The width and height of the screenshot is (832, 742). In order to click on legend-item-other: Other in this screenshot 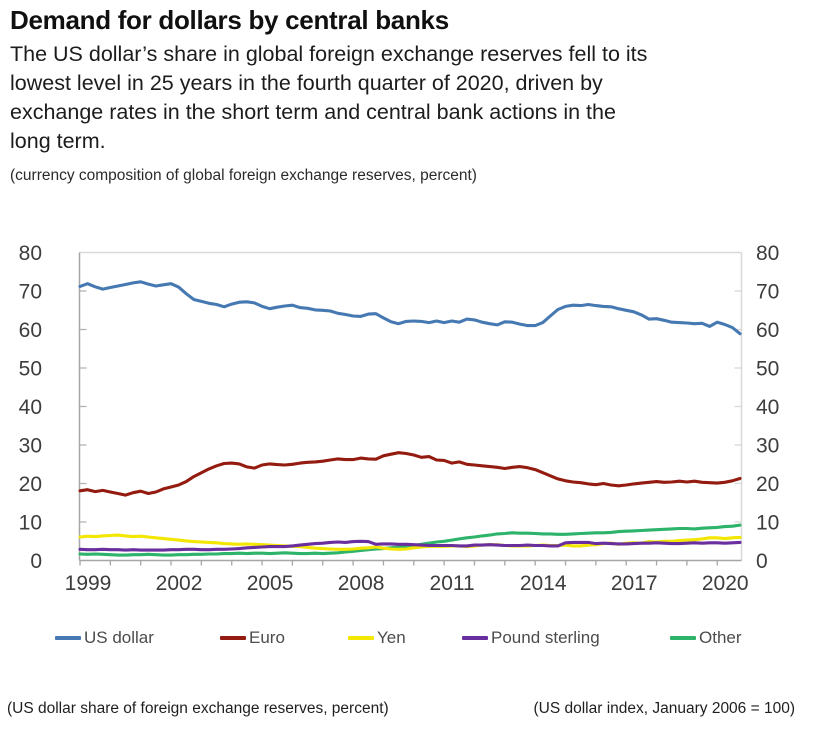, I will do `click(706, 638)`.